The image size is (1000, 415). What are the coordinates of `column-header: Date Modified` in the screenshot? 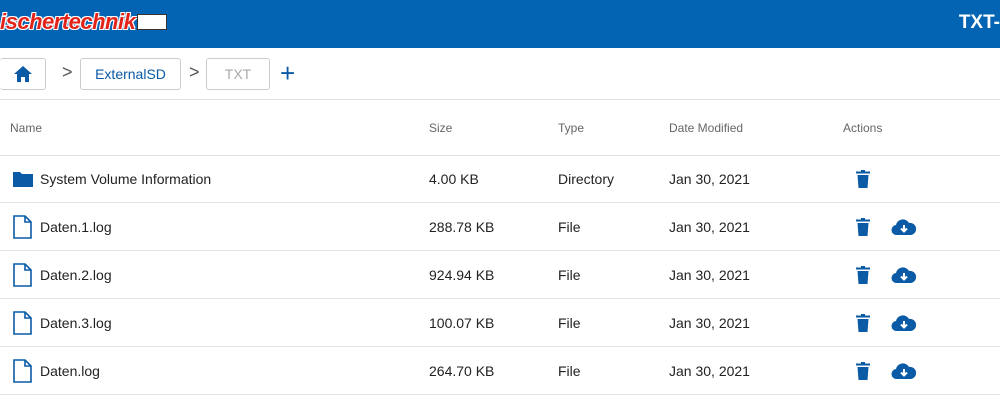 It's located at (706, 128).